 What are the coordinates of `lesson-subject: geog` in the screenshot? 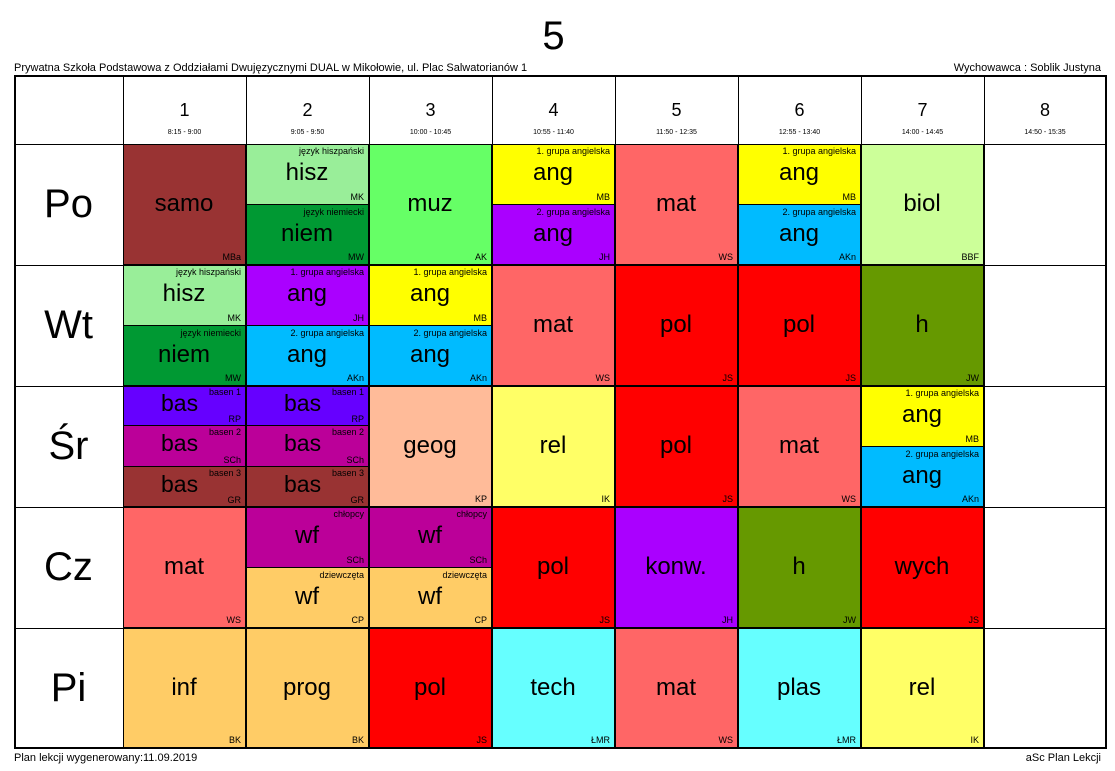 It's located at (430, 445).